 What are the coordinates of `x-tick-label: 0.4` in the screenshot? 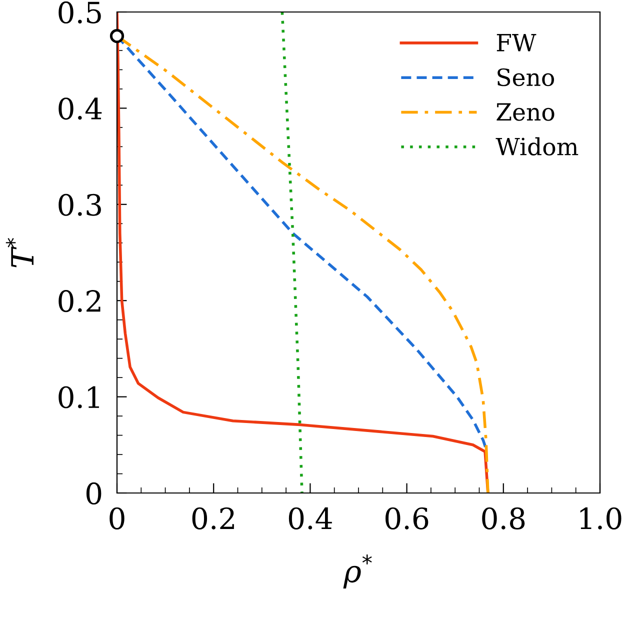 It's located at (310, 518).